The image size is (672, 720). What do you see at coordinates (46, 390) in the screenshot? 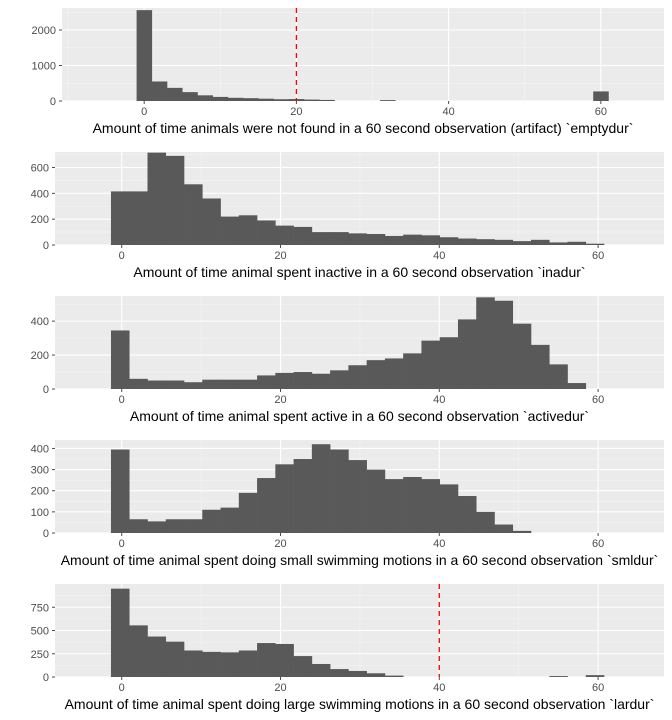
I see `y-tick-label: 0` at bounding box center [46, 390].